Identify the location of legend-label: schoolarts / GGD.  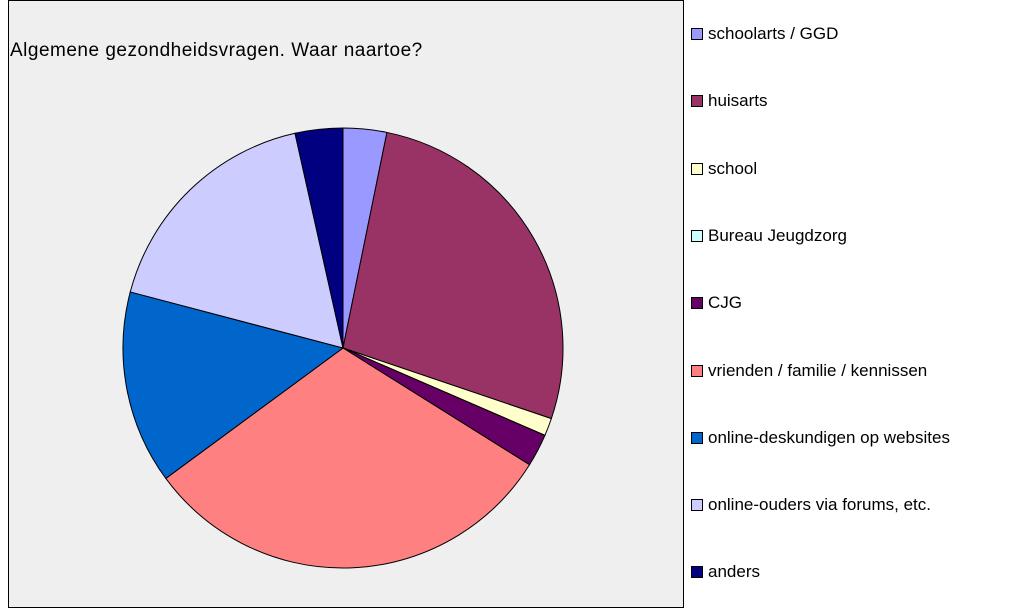
(773, 33).